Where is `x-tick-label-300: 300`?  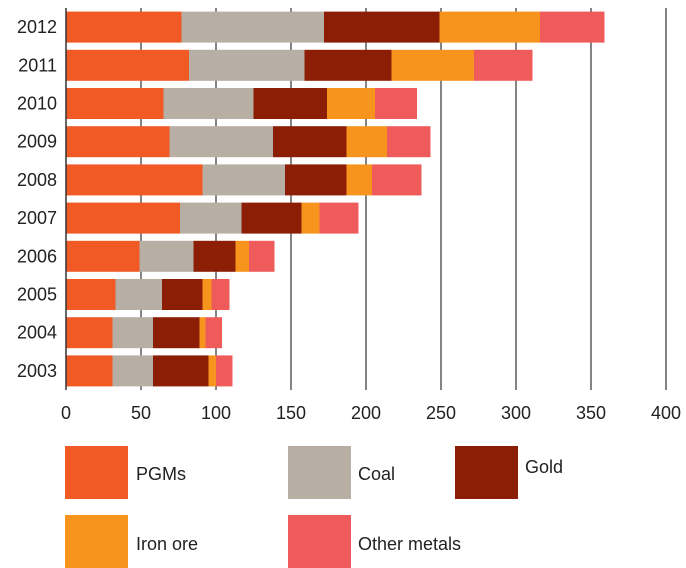
x-tick-label-300: 300 is located at coordinates (516, 413).